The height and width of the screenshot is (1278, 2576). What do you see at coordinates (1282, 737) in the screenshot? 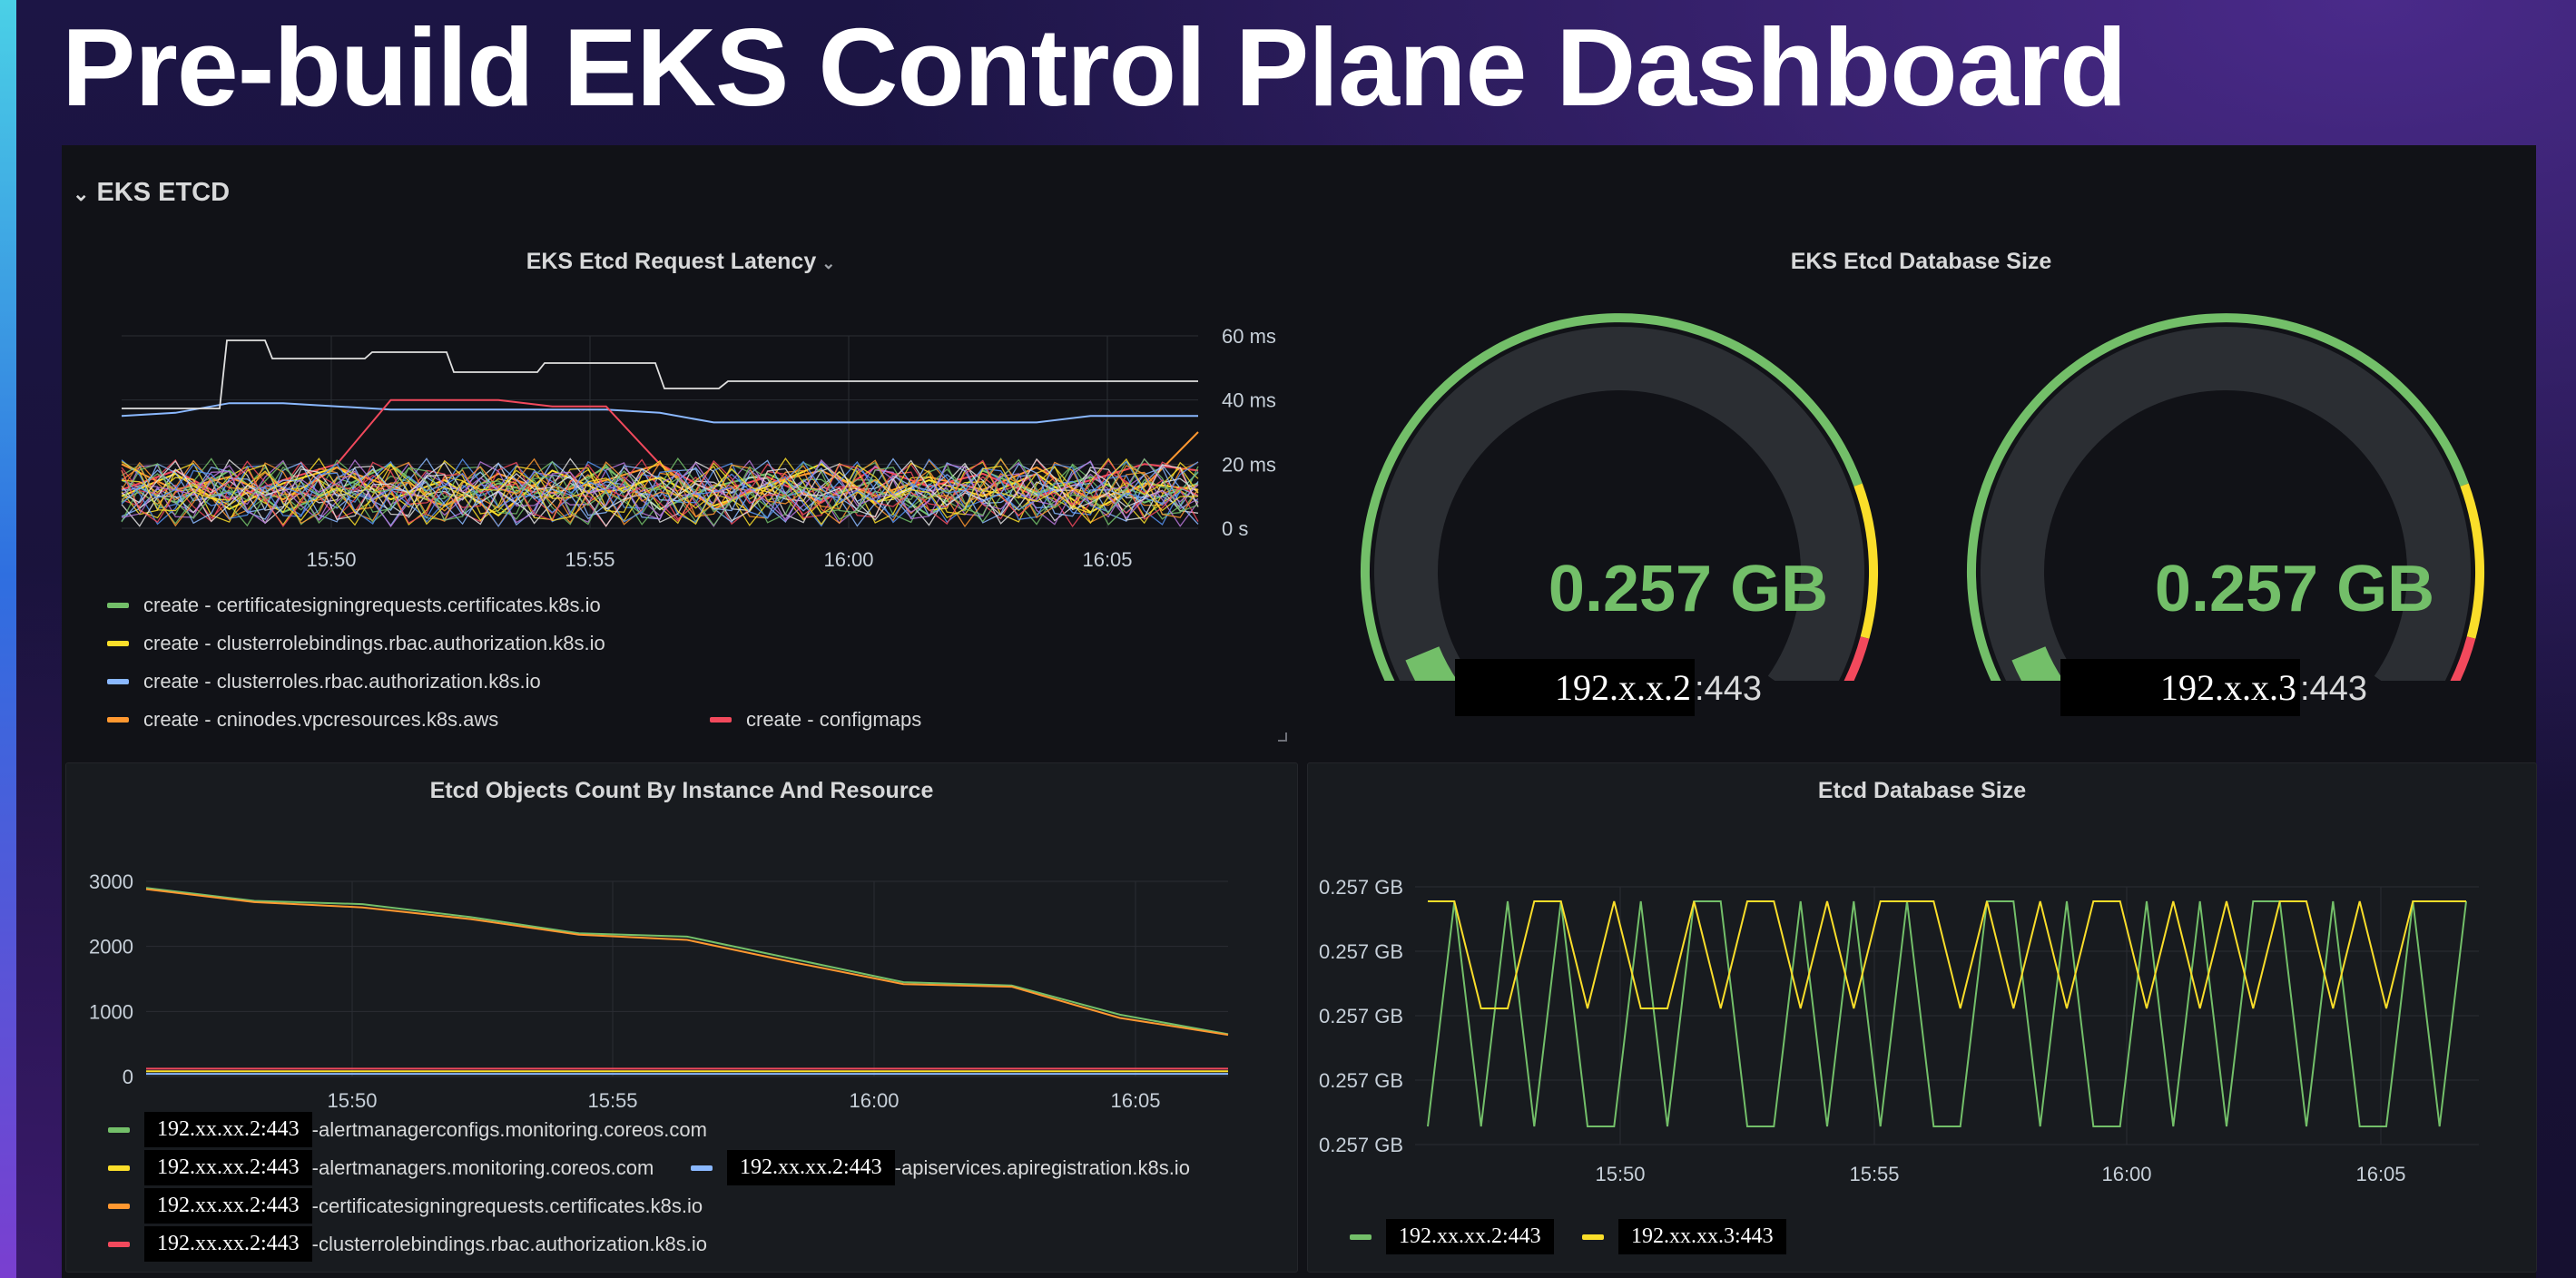
I see `resize-handle-icon` at bounding box center [1282, 737].